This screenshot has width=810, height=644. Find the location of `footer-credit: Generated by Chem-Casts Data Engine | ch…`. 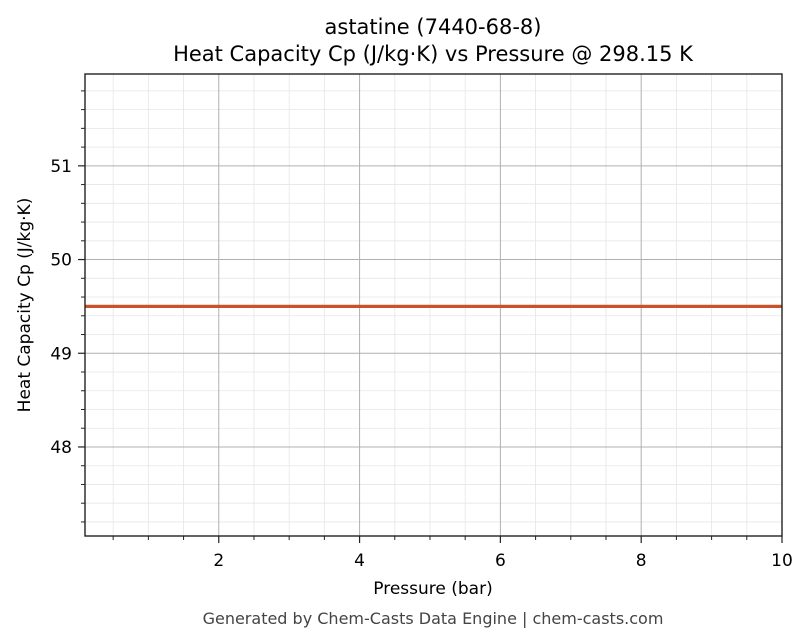

footer-credit: Generated by Chem-Casts Data Engine | ch… is located at coordinates (433, 618).